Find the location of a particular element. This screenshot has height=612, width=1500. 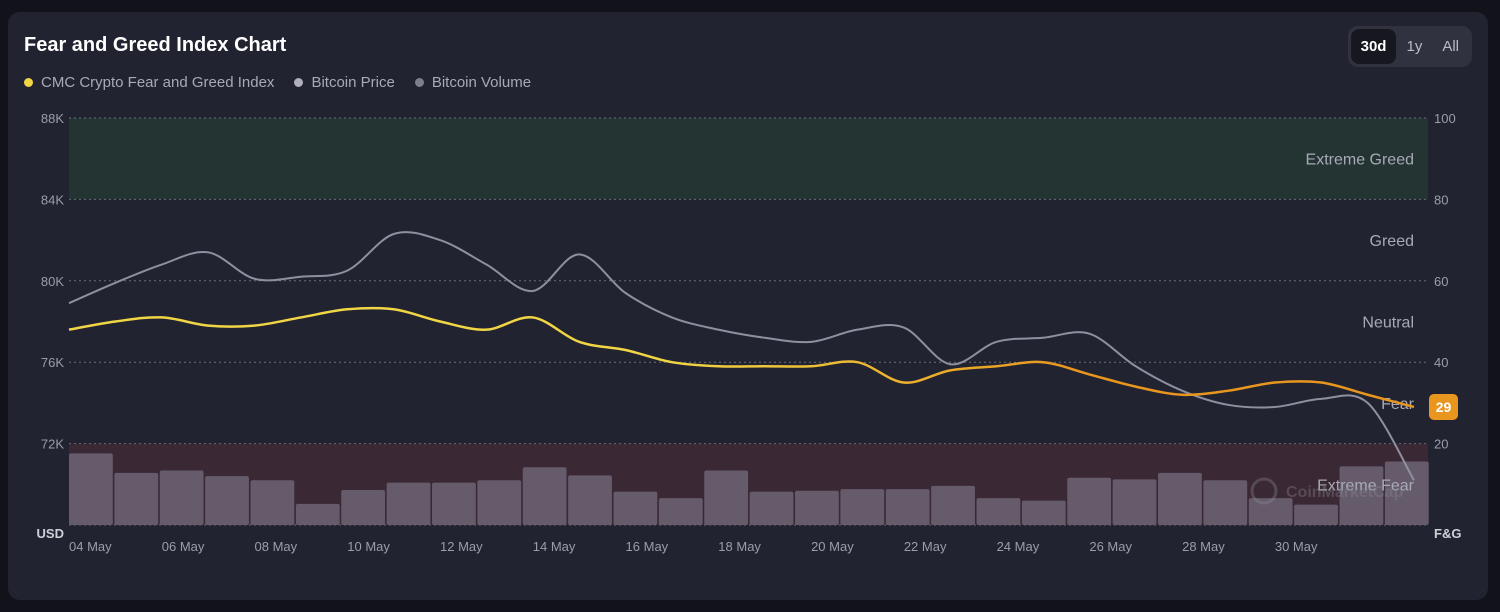

watermark: CoinMarketCap is located at coordinates (1327, 491).